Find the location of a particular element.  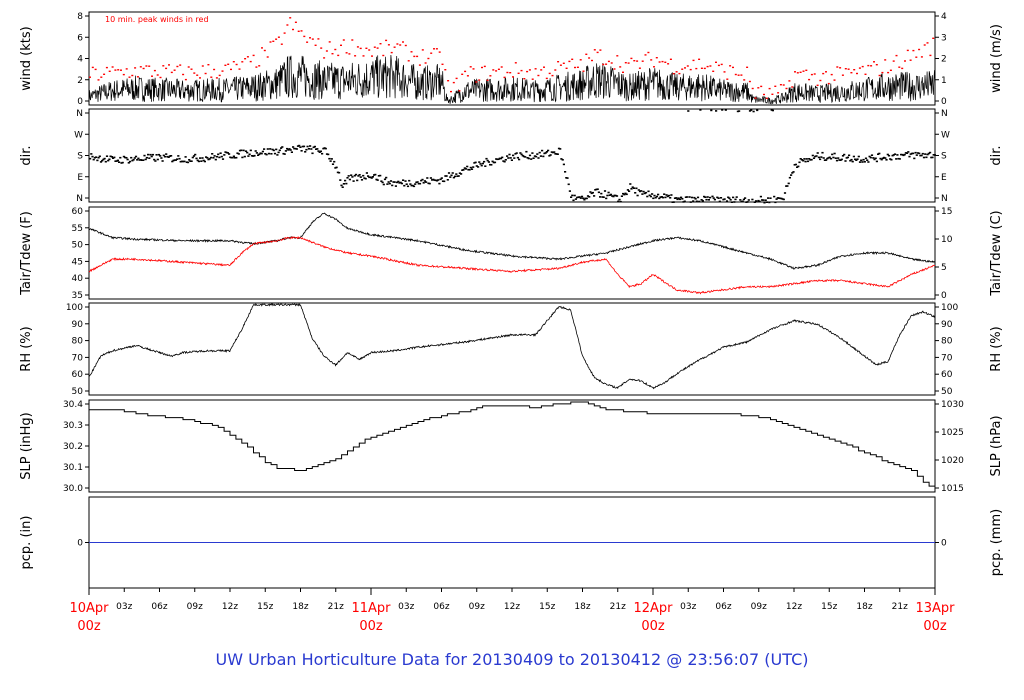

series-step-slp is located at coordinates (512, 445).